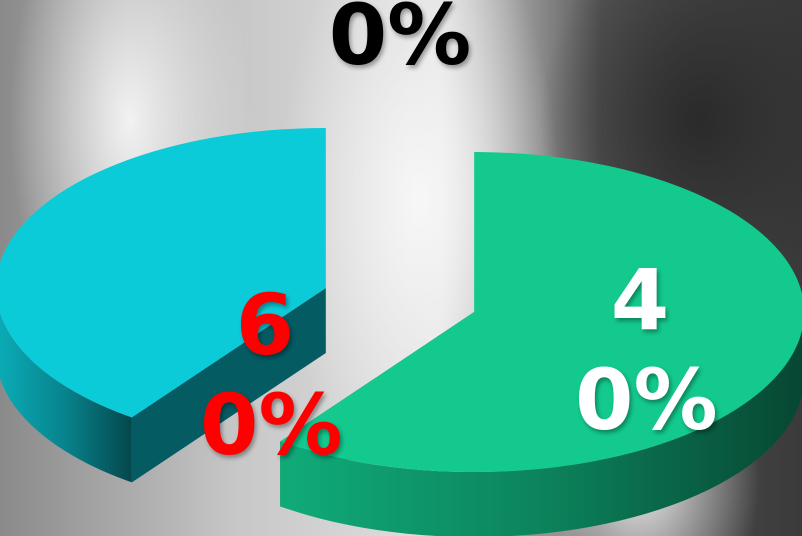  What do you see at coordinates (646, 350) in the screenshot?
I see `data-label: 40%` at bounding box center [646, 350].